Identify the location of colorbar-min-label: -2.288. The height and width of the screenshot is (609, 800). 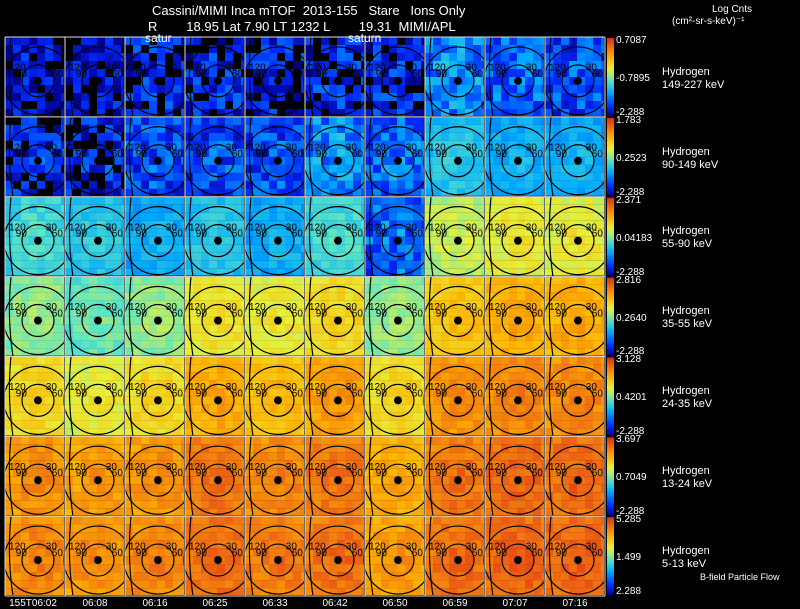
(630, 512).